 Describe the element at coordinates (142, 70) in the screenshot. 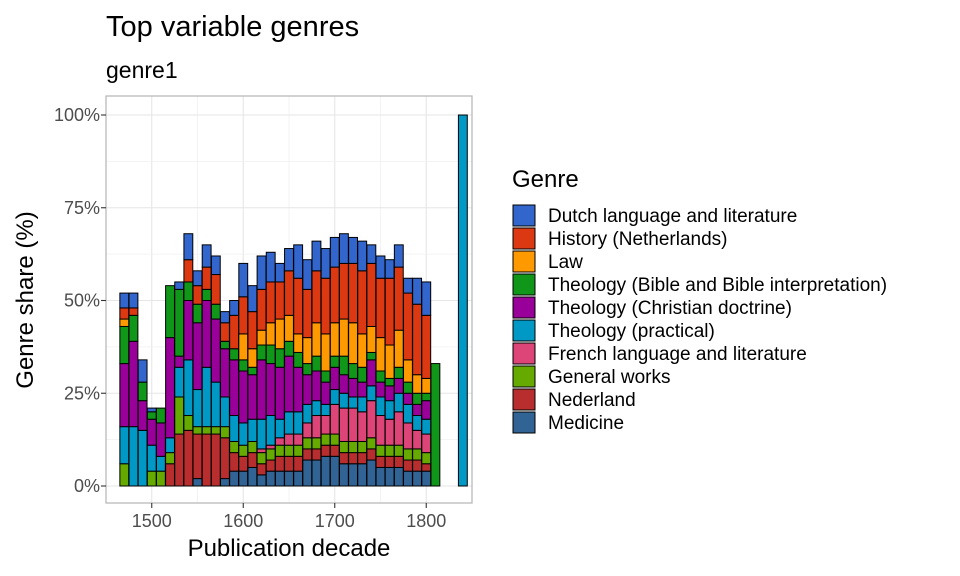

I see `chart-subtitle: genre1` at that location.